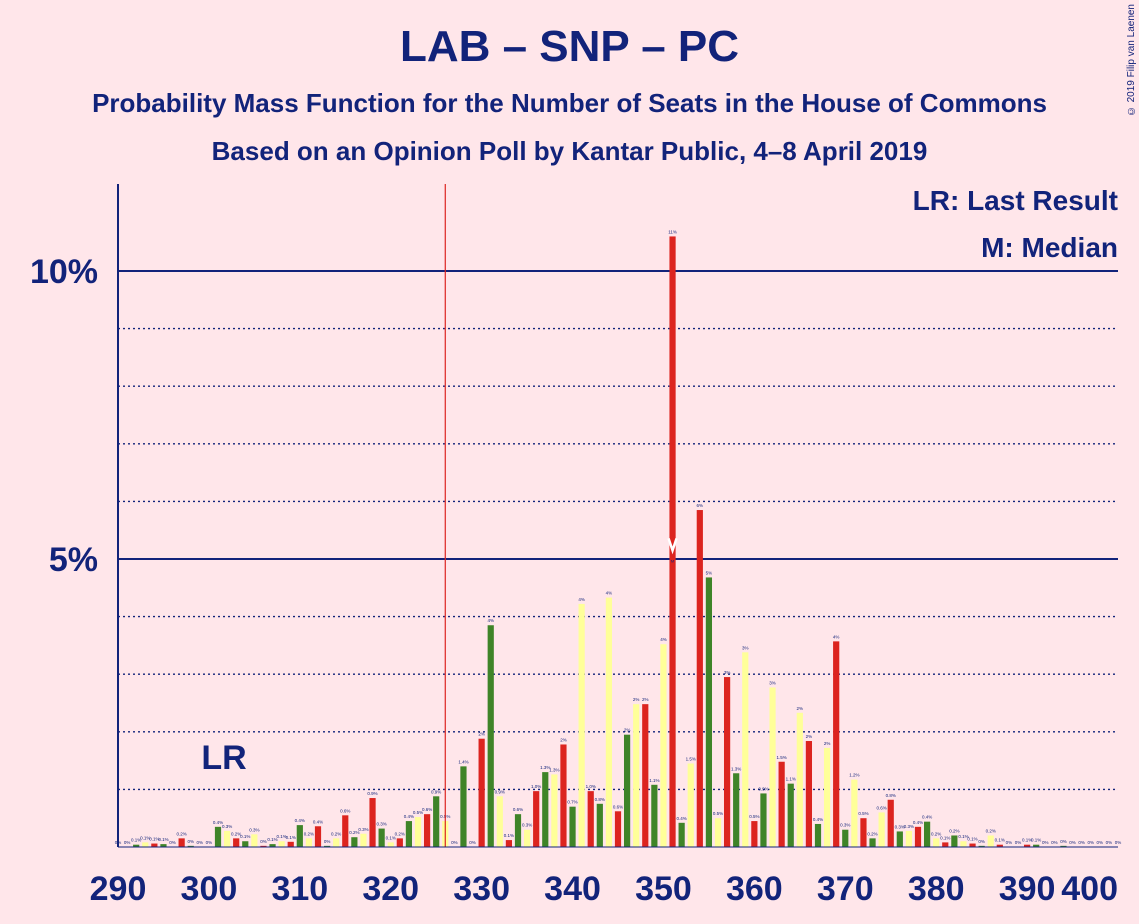 The width and height of the screenshot is (1139, 924). What do you see at coordinates (209, 889) in the screenshot?
I see `x-tick-label: 300` at bounding box center [209, 889].